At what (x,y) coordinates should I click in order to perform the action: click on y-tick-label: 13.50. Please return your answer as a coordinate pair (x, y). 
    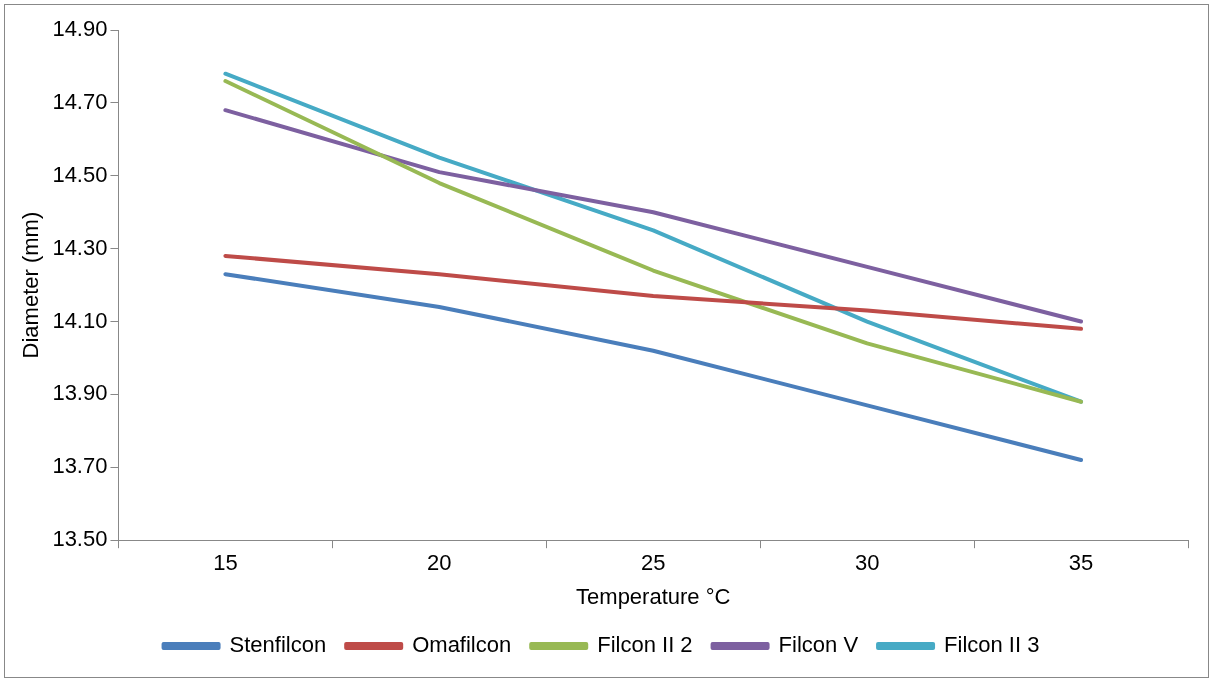
    Looking at the image, I should click on (80, 539).